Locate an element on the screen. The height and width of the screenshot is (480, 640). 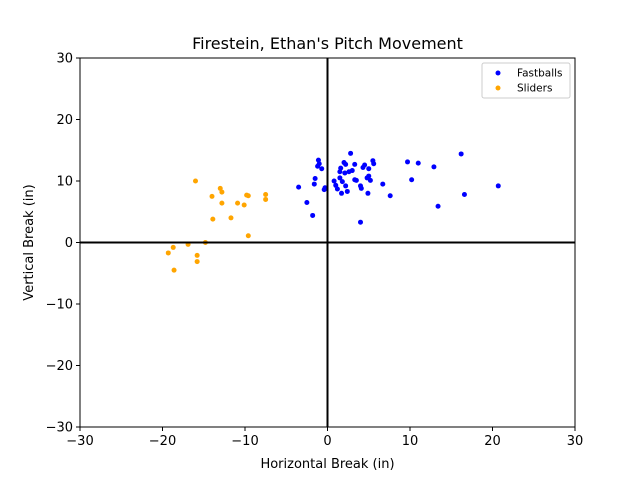
y-tick-label: 20 is located at coordinates (64, 120).